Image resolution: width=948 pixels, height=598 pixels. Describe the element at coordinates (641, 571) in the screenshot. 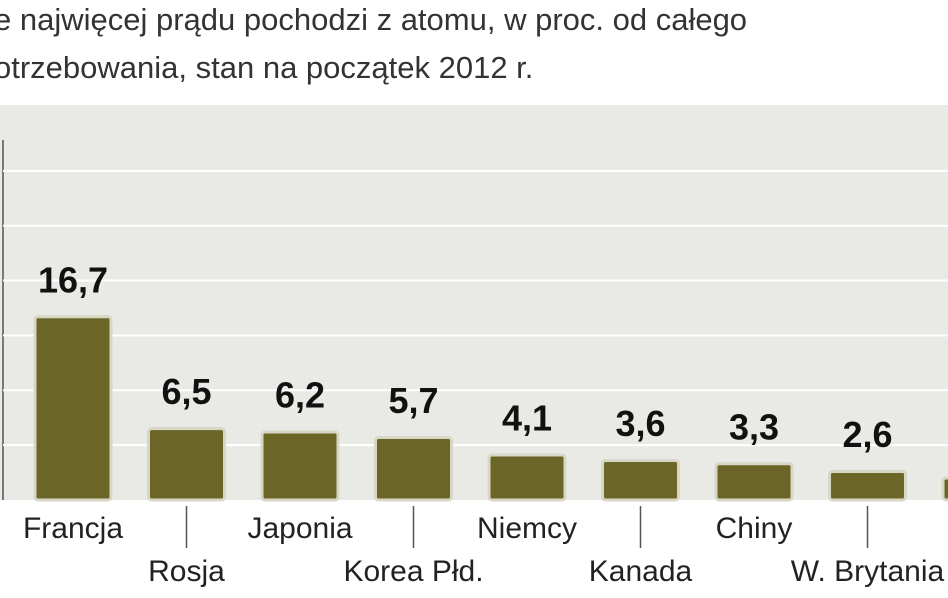

I see `x-tick-label: Kanada` at that location.